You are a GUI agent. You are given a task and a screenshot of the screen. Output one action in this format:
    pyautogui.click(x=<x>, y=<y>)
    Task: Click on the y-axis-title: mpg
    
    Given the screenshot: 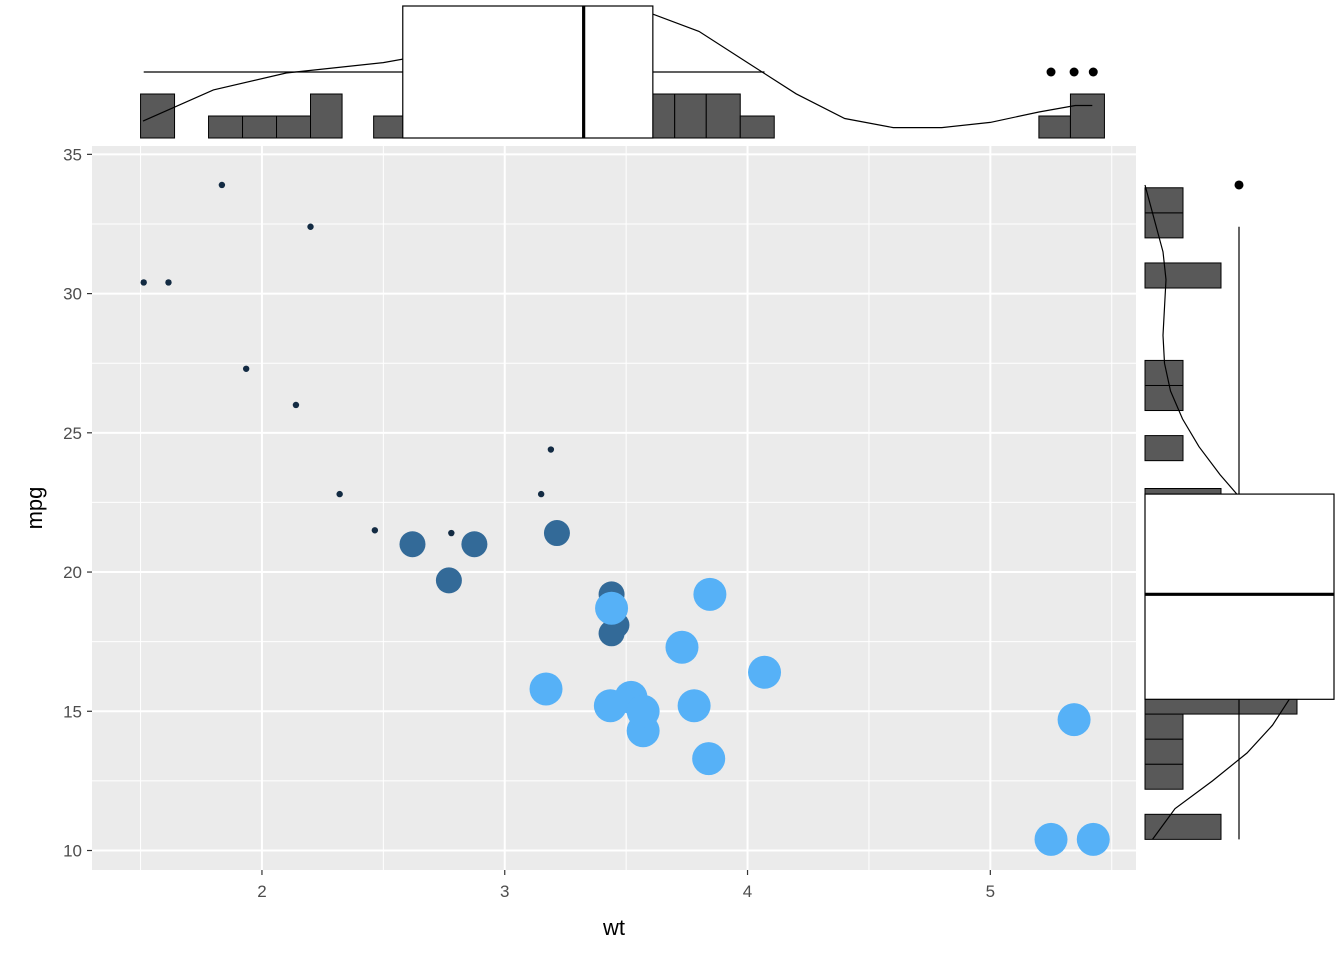 What is the action you would take?
    pyautogui.click(x=34, y=508)
    